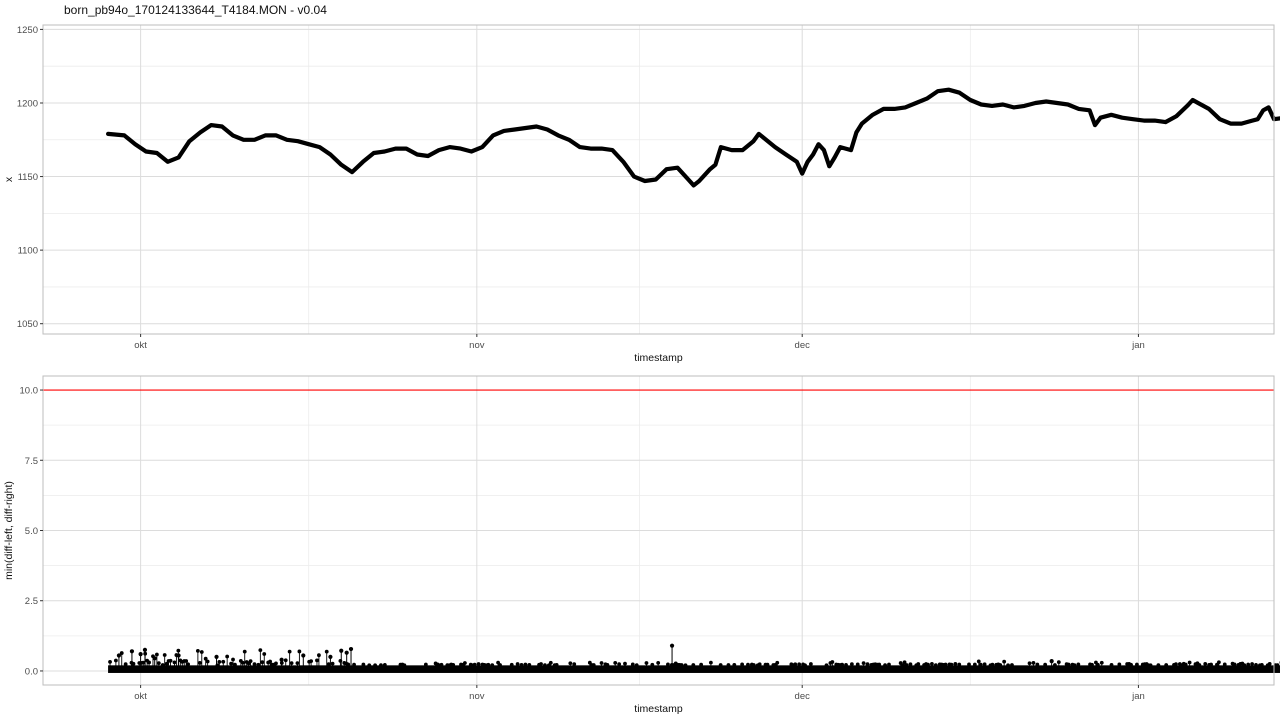 This screenshot has width=1280, height=720. I want to click on y-tick-label: 1150, so click(28, 177).